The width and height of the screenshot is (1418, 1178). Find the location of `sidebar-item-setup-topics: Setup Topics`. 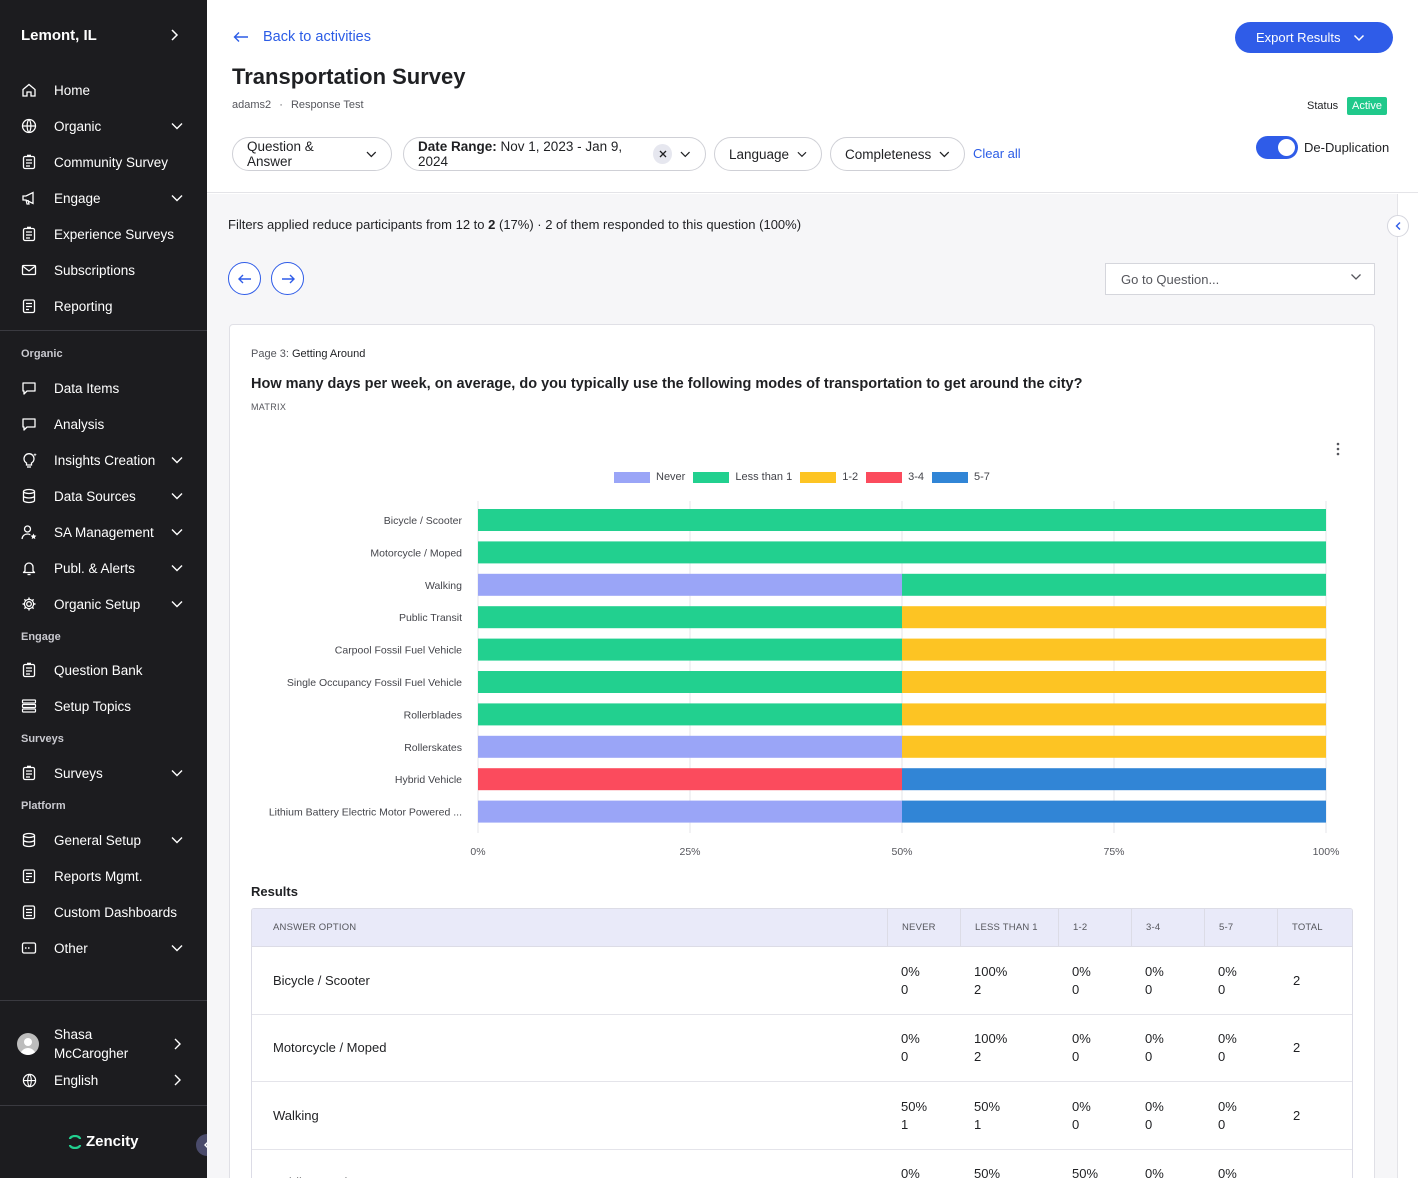

sidebar-item-setup-topics: Setup Topics is located at coordinates (103, 706).